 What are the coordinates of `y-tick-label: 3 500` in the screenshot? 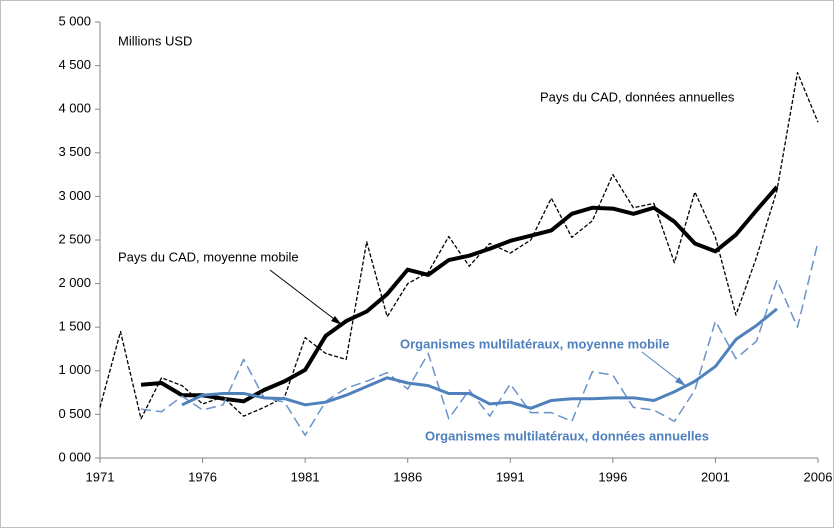 It's located at (74, 151).